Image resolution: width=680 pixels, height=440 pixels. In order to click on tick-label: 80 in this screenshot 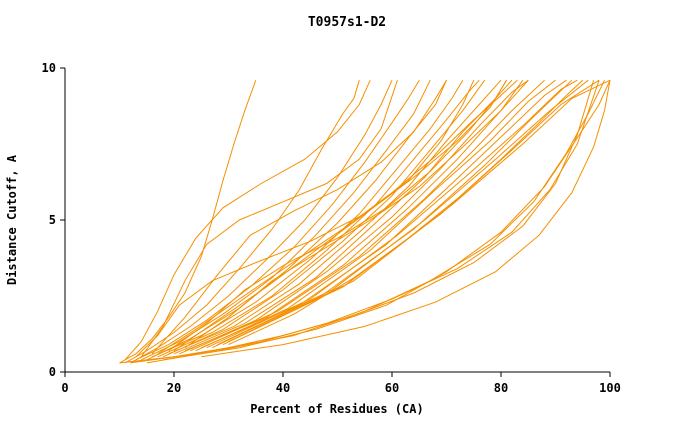, I will do `click(501, 388)`.